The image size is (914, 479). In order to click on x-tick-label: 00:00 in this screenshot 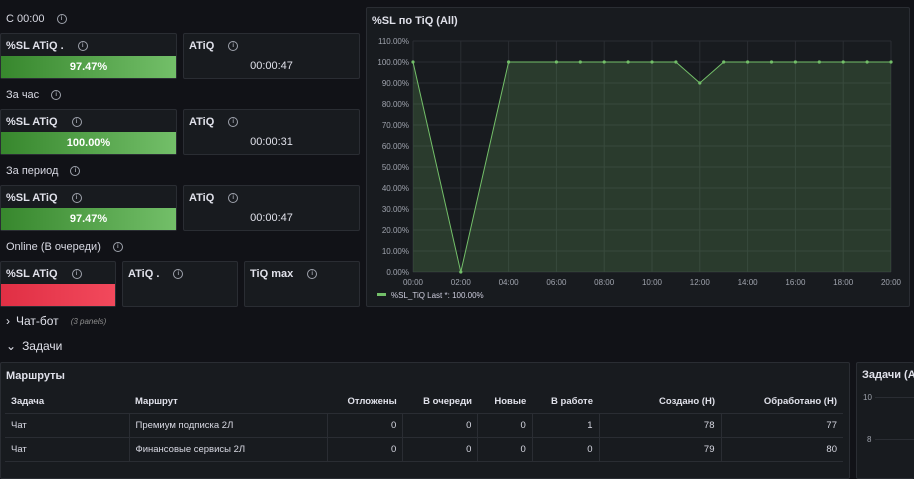, I will do `click(413, 282)`.